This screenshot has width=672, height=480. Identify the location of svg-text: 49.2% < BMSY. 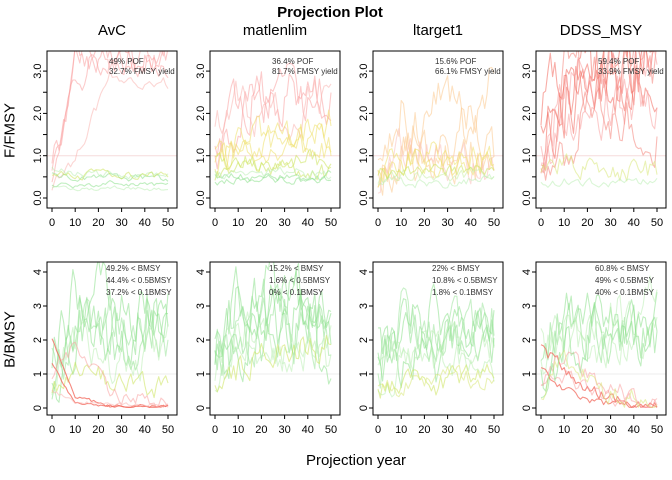
(133, 268).